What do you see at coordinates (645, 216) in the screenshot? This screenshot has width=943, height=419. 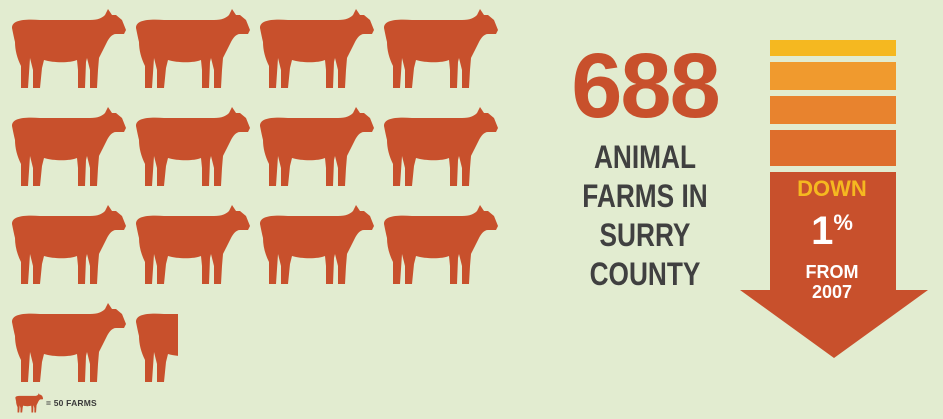 I see `headline-description: ANIMAL FARMS IN SURRY COUNTY` at bounding box center [645, 216].